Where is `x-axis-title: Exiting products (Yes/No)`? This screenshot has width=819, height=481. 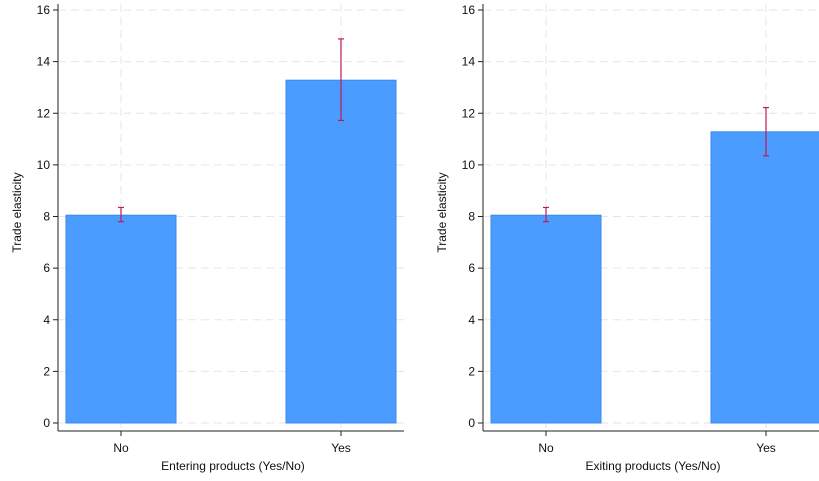 x-axis-title: Exiting products (Yes/No) is located at coordinates (653, 466).